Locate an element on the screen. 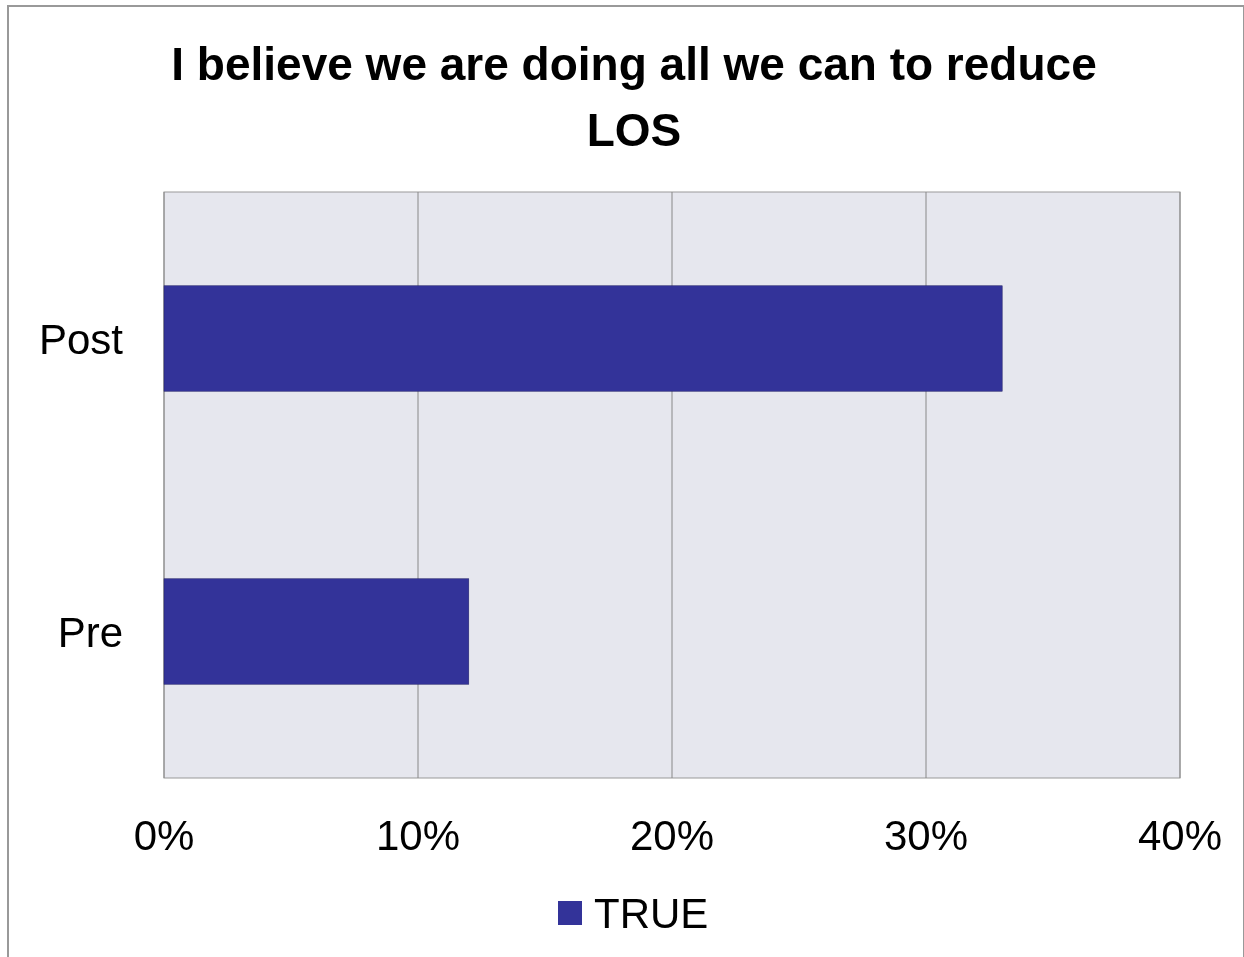 The image size is (1244, 957). x-tick-label: 40% is located at coordinates (1180, 835).